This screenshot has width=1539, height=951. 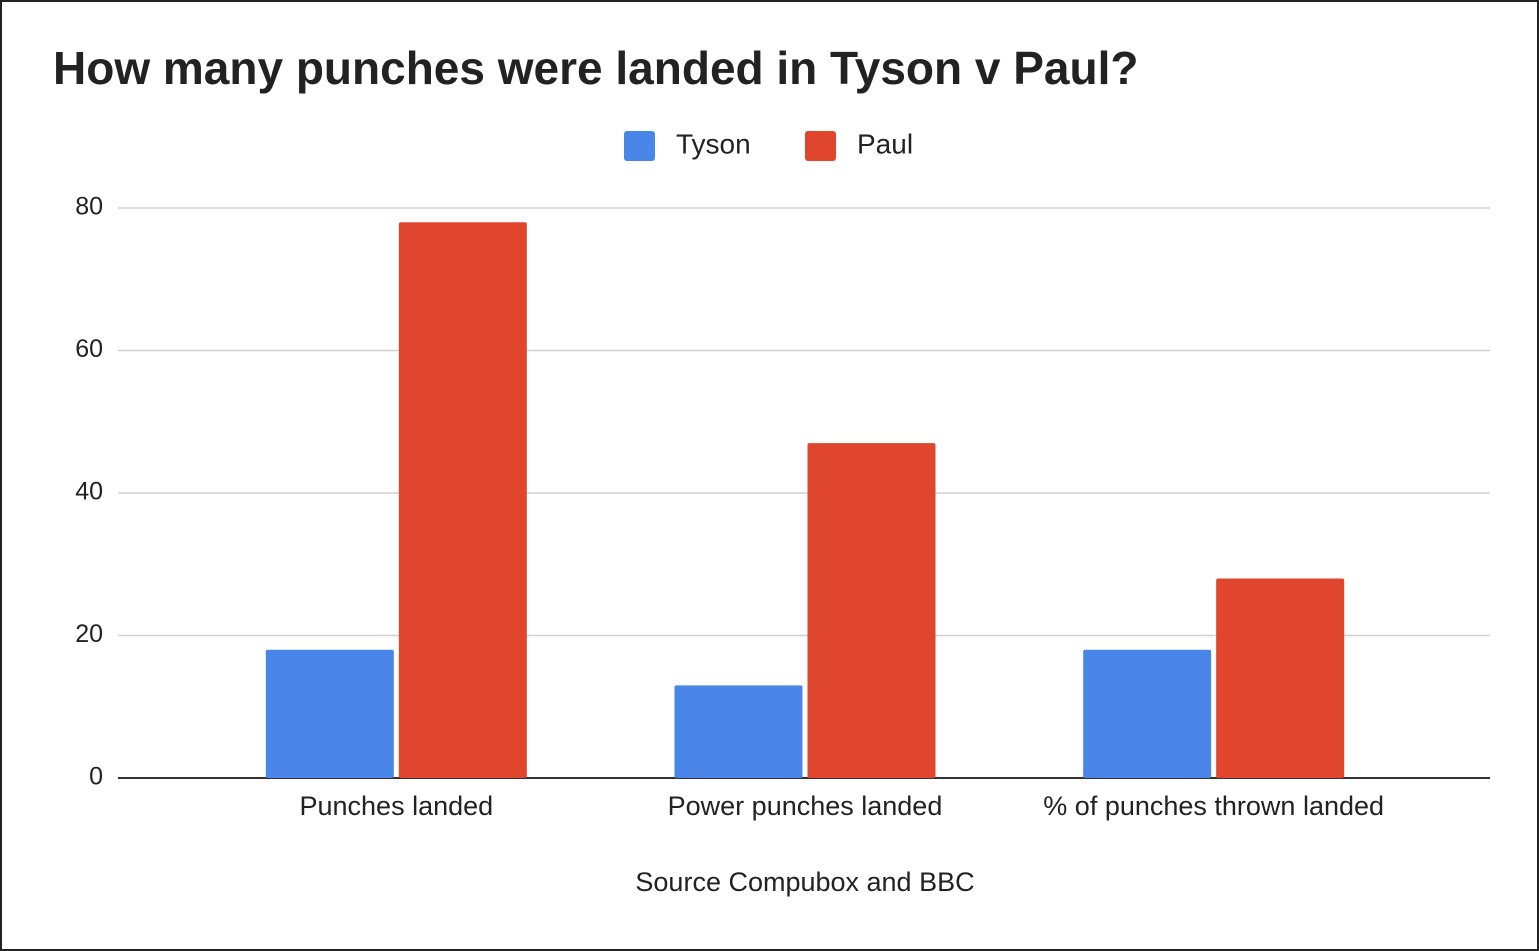 I want to click on x-axis-label: Source Compubox and BBC, so click(x=804, y=882).